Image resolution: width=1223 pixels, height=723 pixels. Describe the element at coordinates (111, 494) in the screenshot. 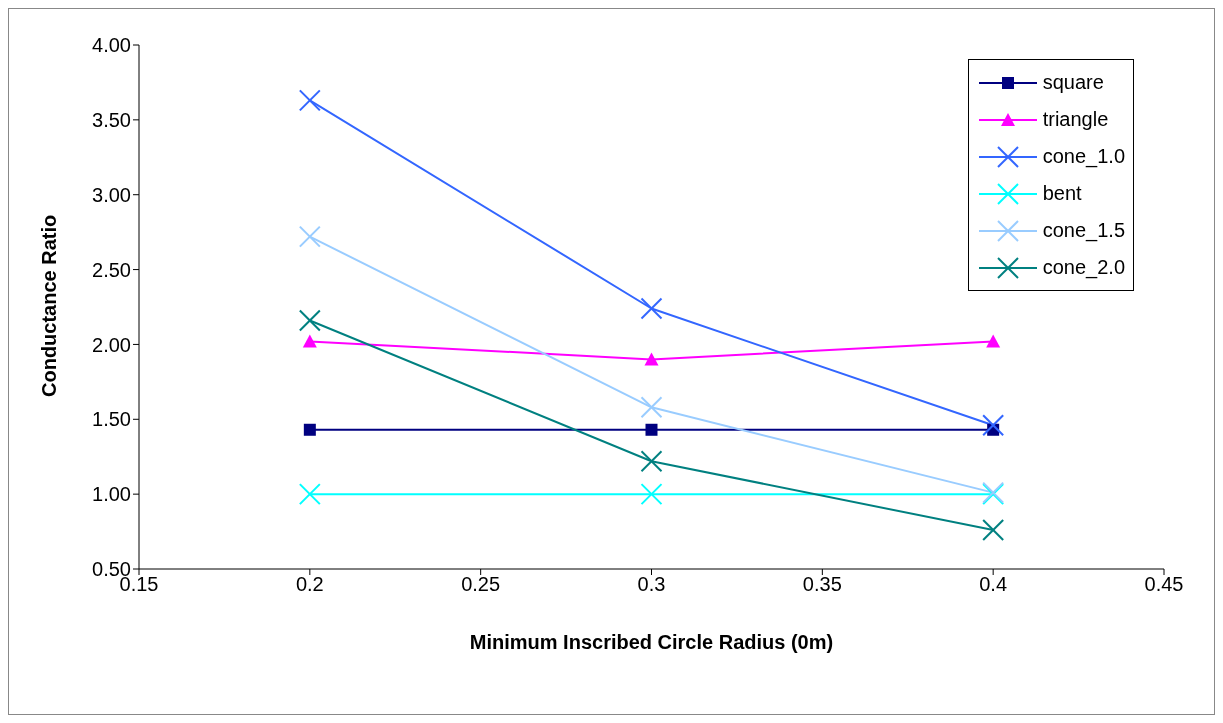

I see `y-tick-label: 1.00` at that location.